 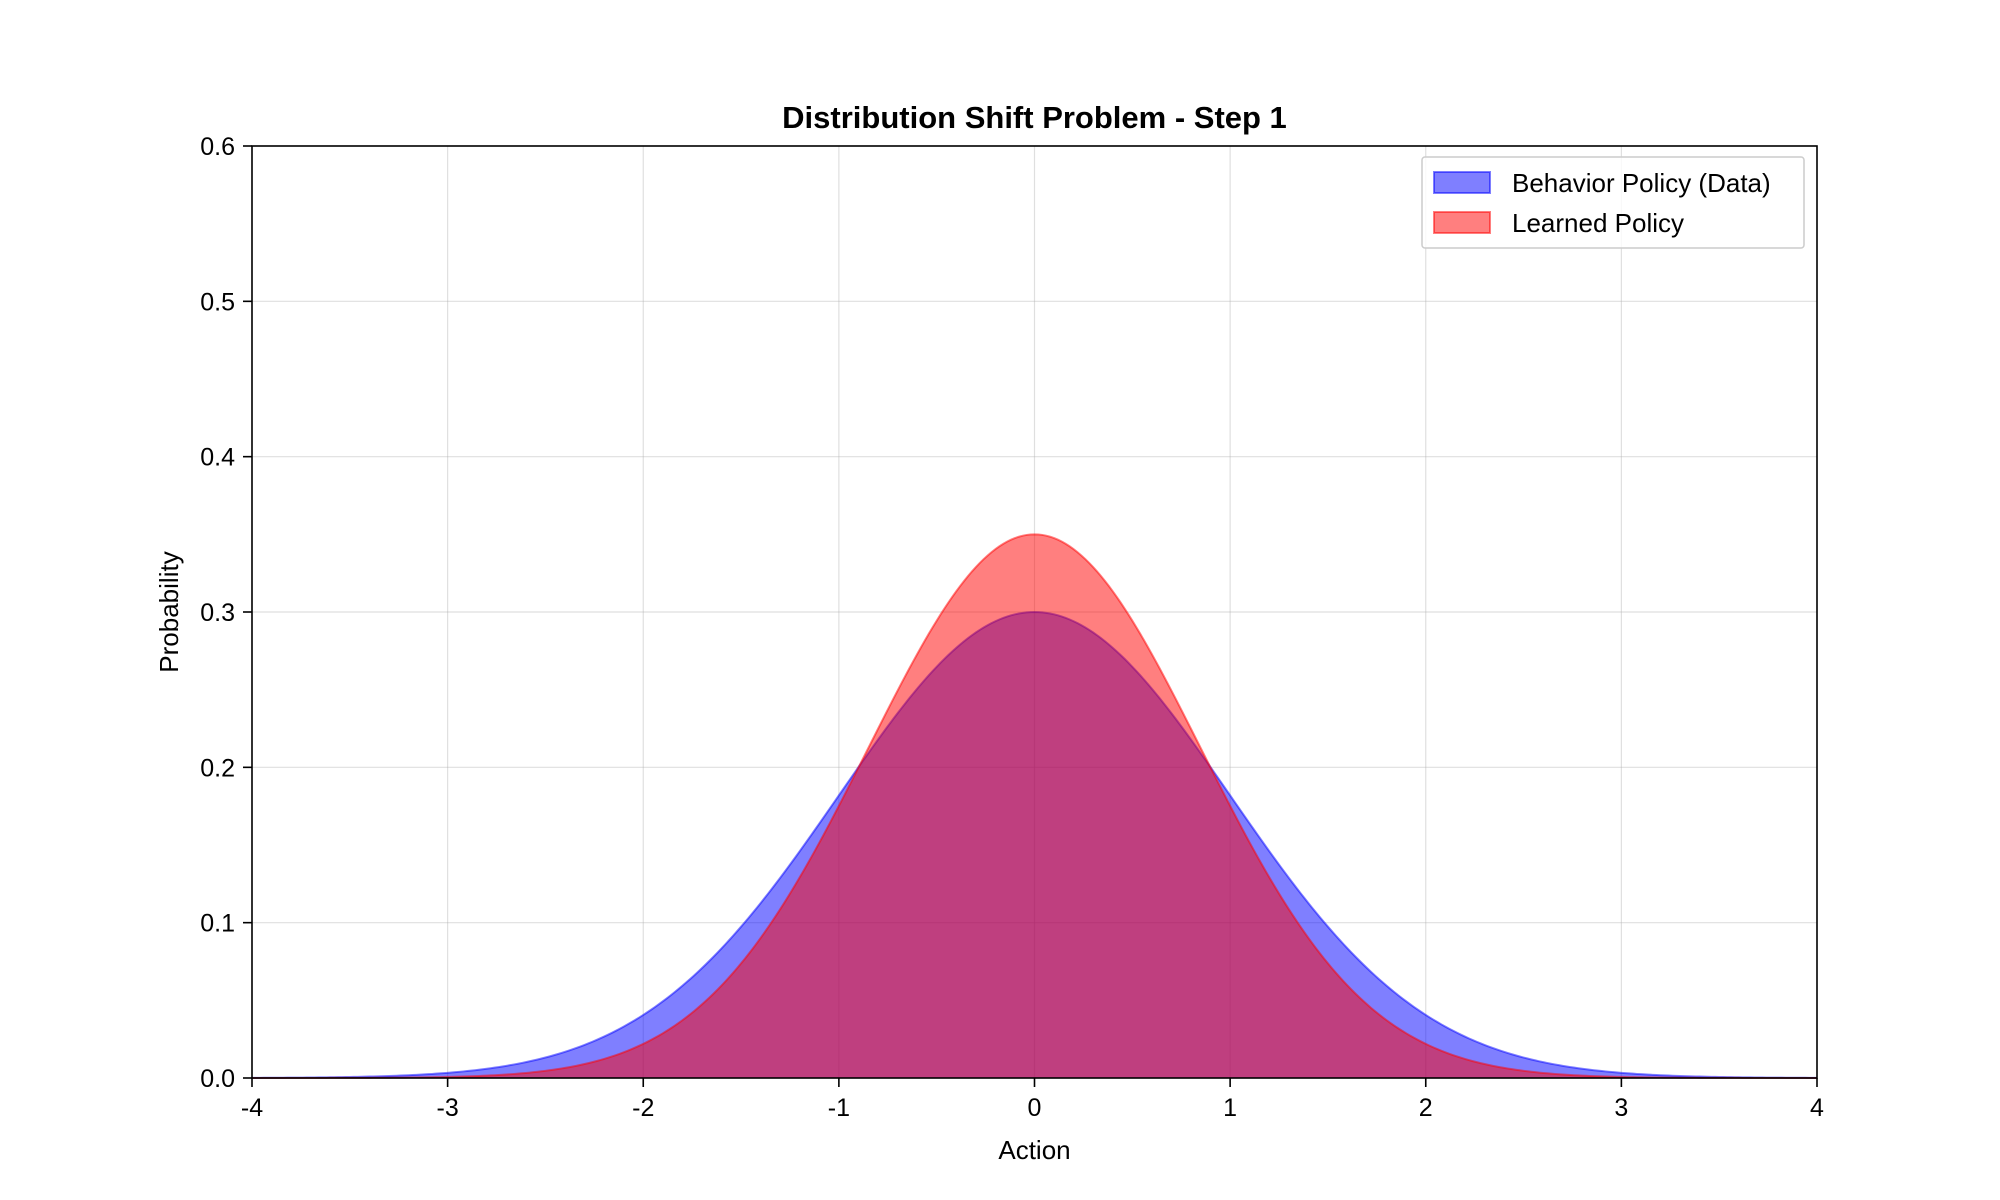 I want to click on y-tick-label: 0.3, so click(x=217, y=613).